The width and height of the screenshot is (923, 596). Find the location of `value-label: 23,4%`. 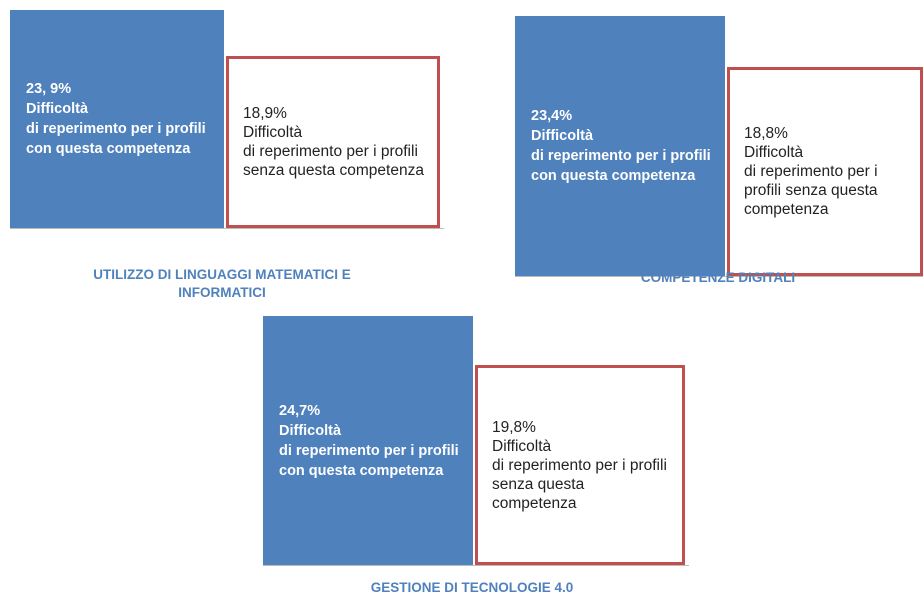

value-label: 23,4% is located at coordinates (552, 116).